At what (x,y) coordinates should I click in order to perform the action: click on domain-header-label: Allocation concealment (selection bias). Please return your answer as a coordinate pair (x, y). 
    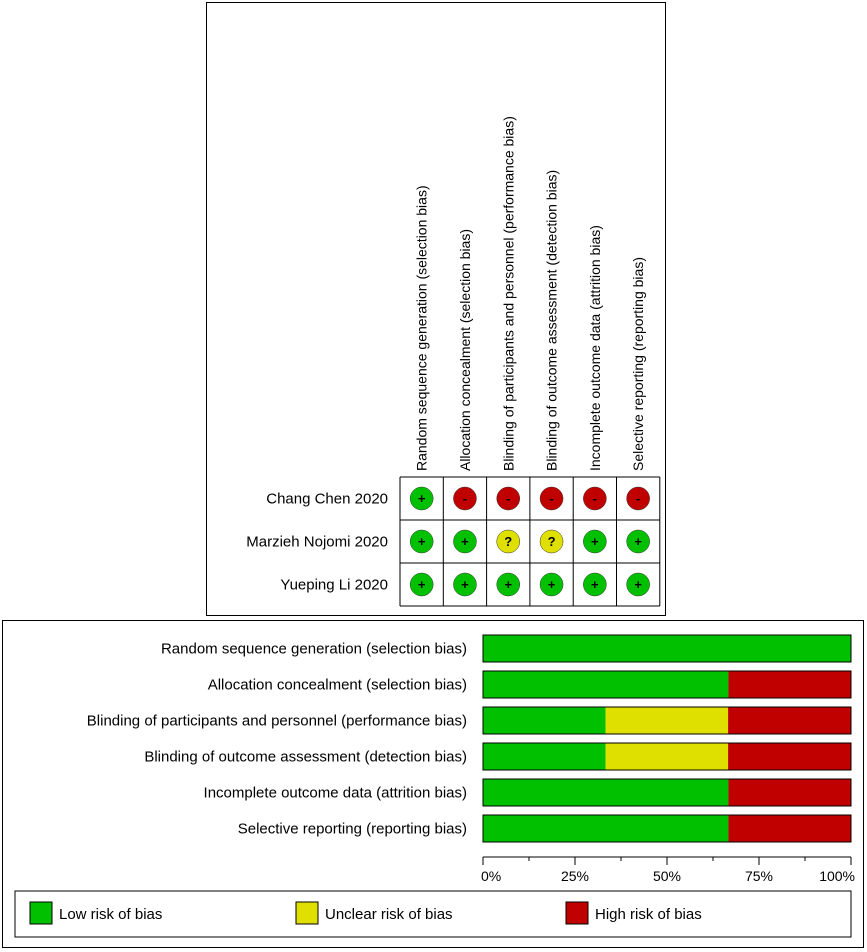
    Looking at the image, I should click on (465, 350).